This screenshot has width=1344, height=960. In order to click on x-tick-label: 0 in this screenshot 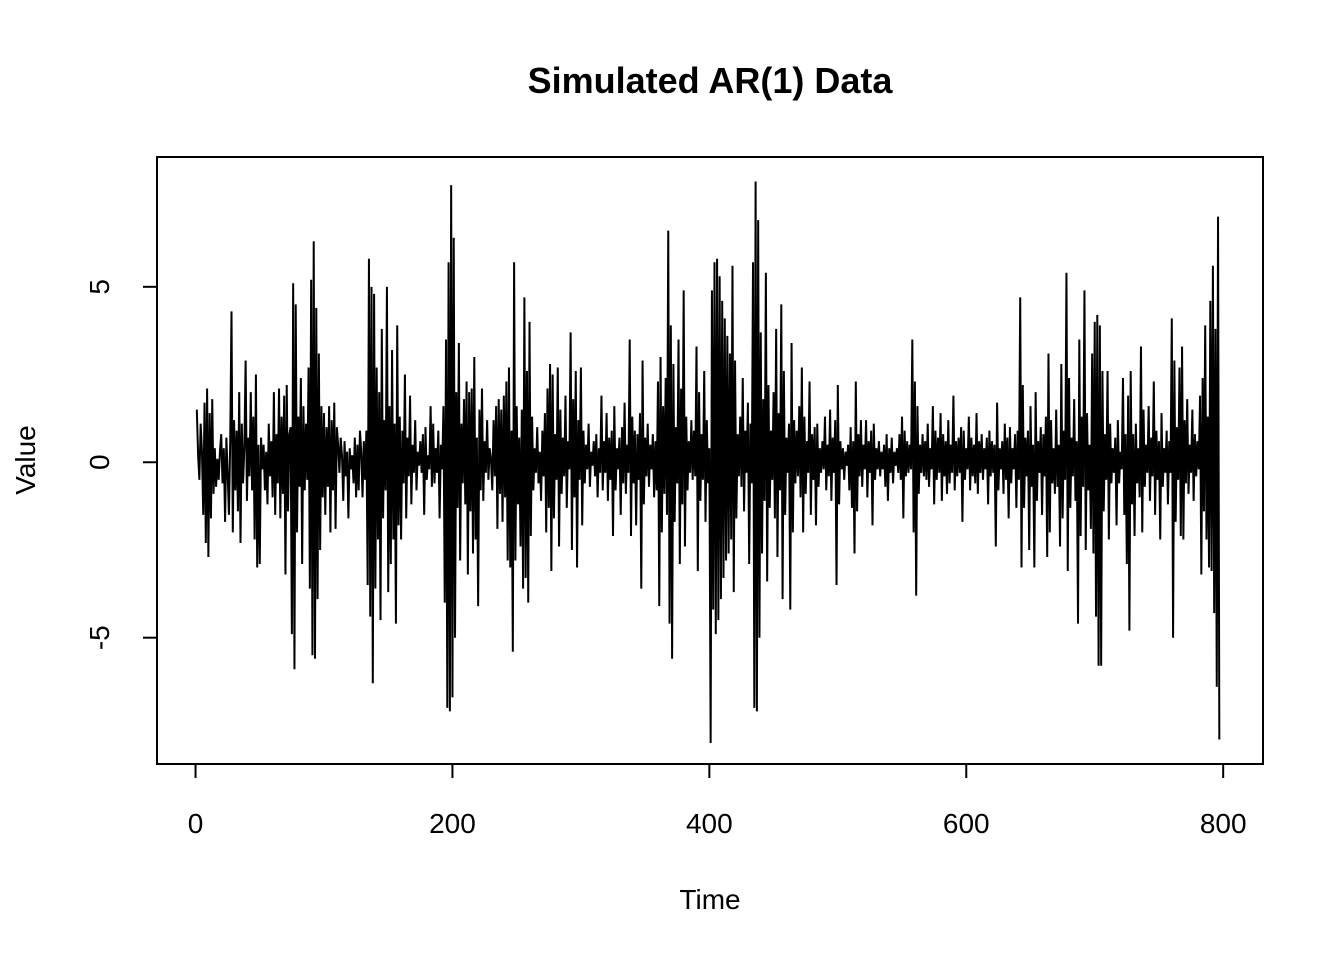, I will do `click(196, 823)`.